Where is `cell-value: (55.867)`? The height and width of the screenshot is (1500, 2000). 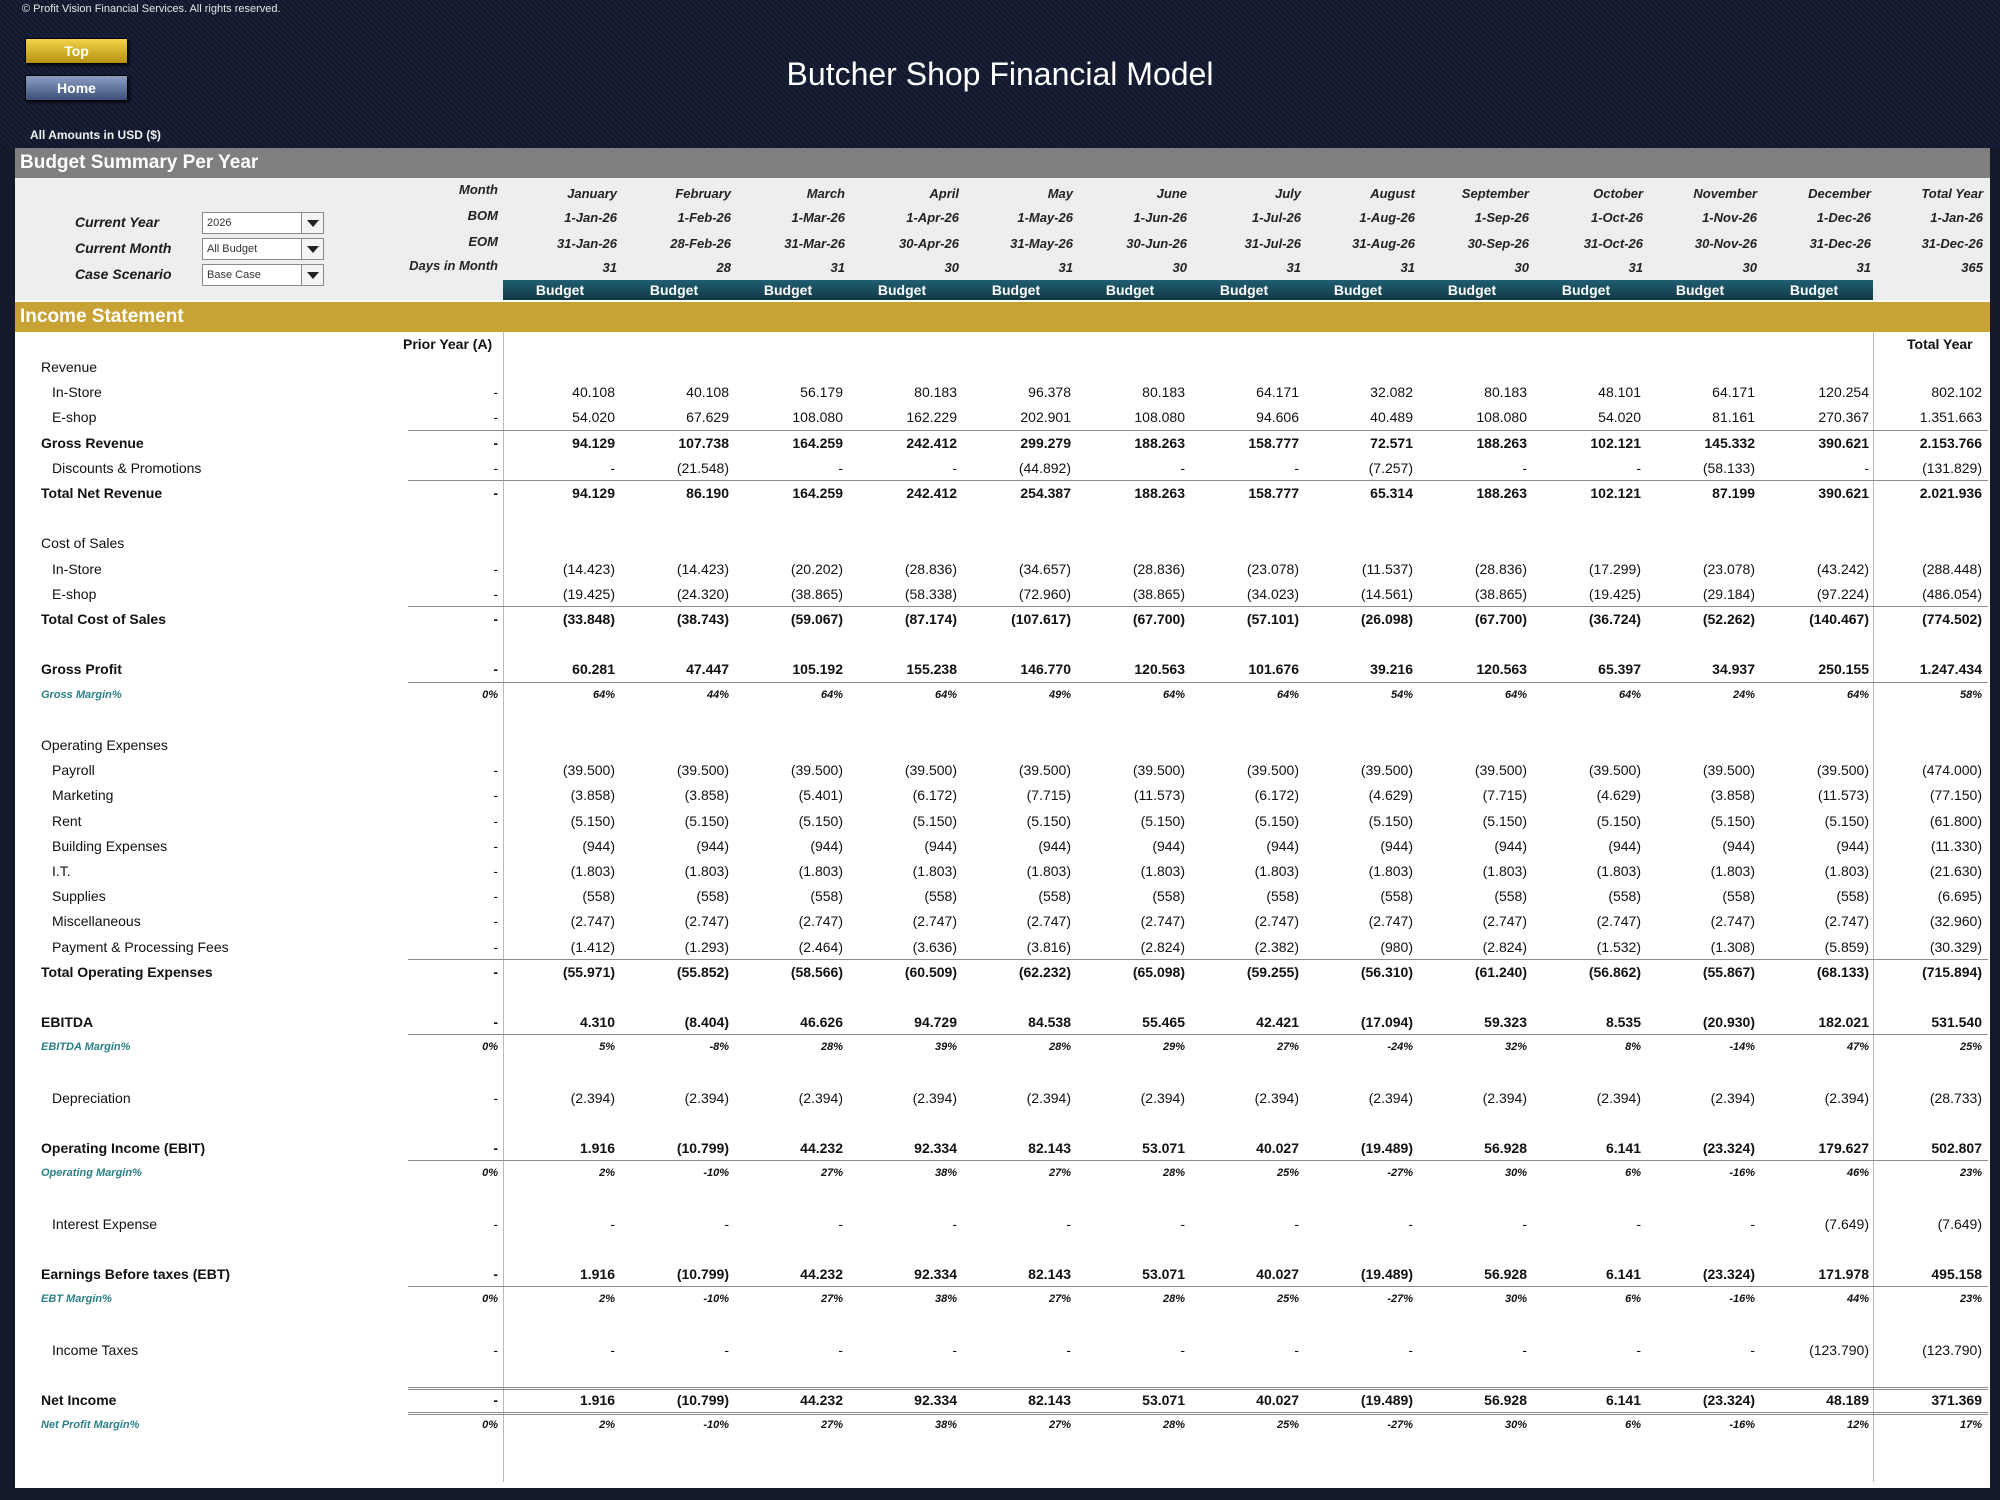
cell-value: (55.867) is located at coordinates (1728, 971).